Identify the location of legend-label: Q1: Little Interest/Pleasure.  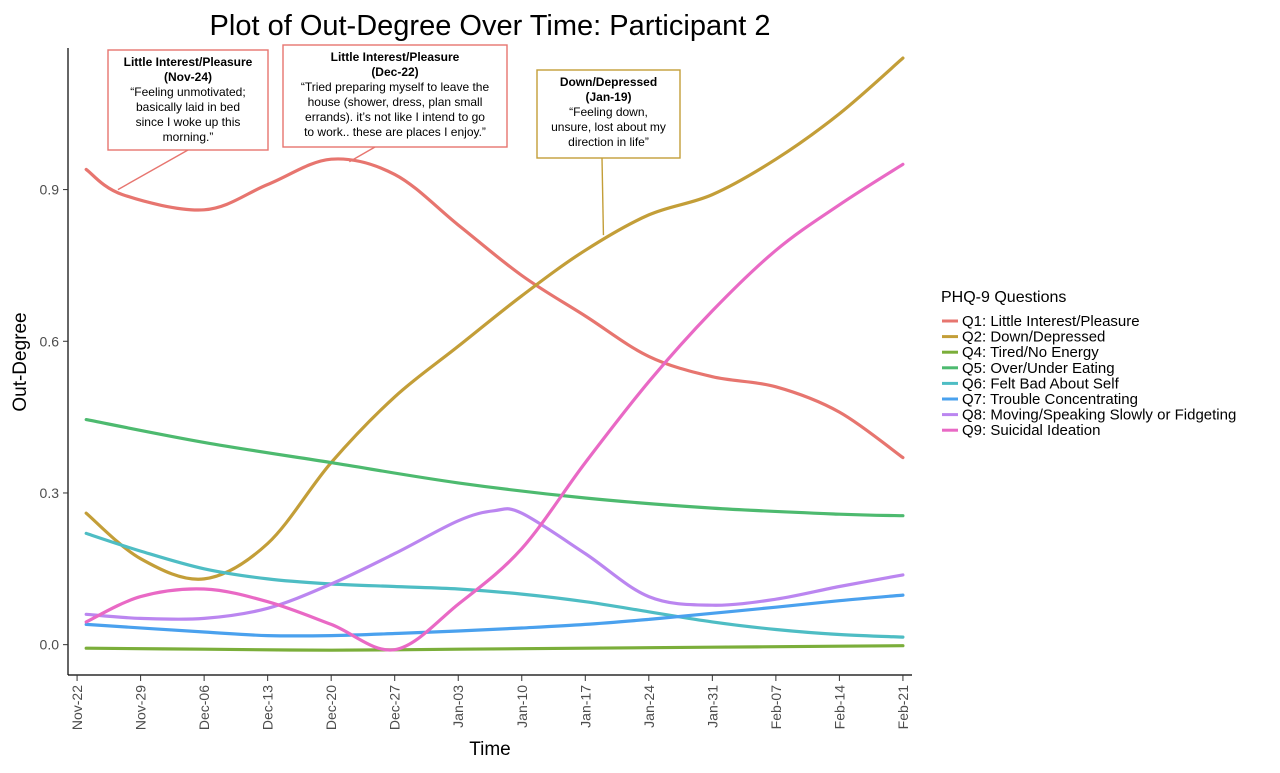
(1051, 321).